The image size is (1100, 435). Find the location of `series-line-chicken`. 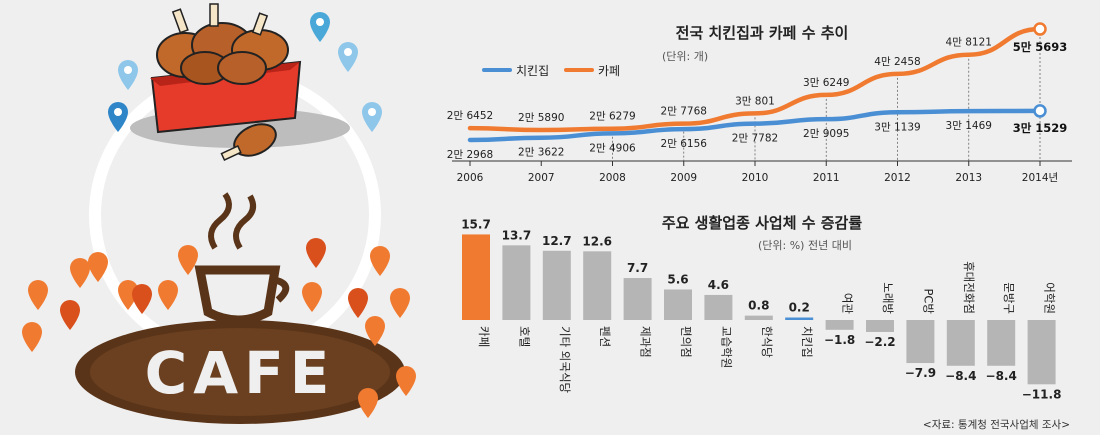

series-line-chicken is located at coordinates (755, 125).